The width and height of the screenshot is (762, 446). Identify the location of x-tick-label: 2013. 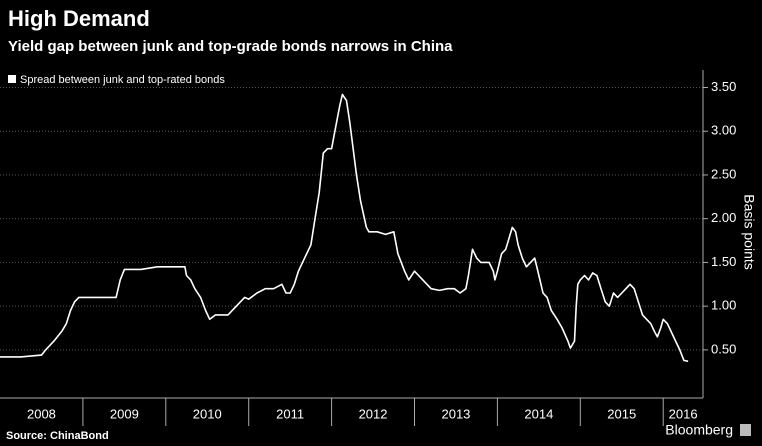
(455, 413).